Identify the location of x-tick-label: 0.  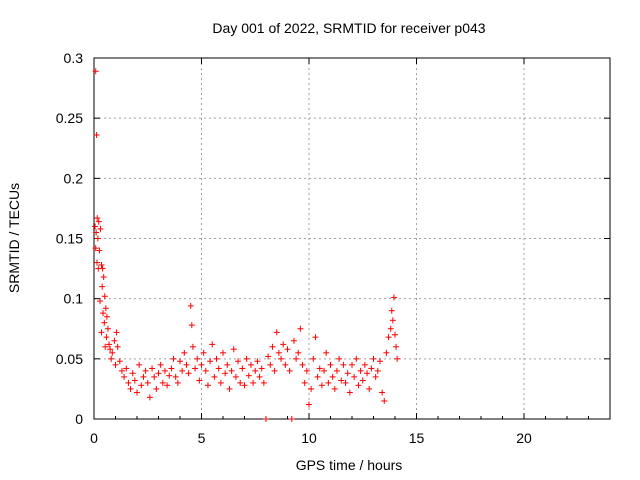
(94, 438).